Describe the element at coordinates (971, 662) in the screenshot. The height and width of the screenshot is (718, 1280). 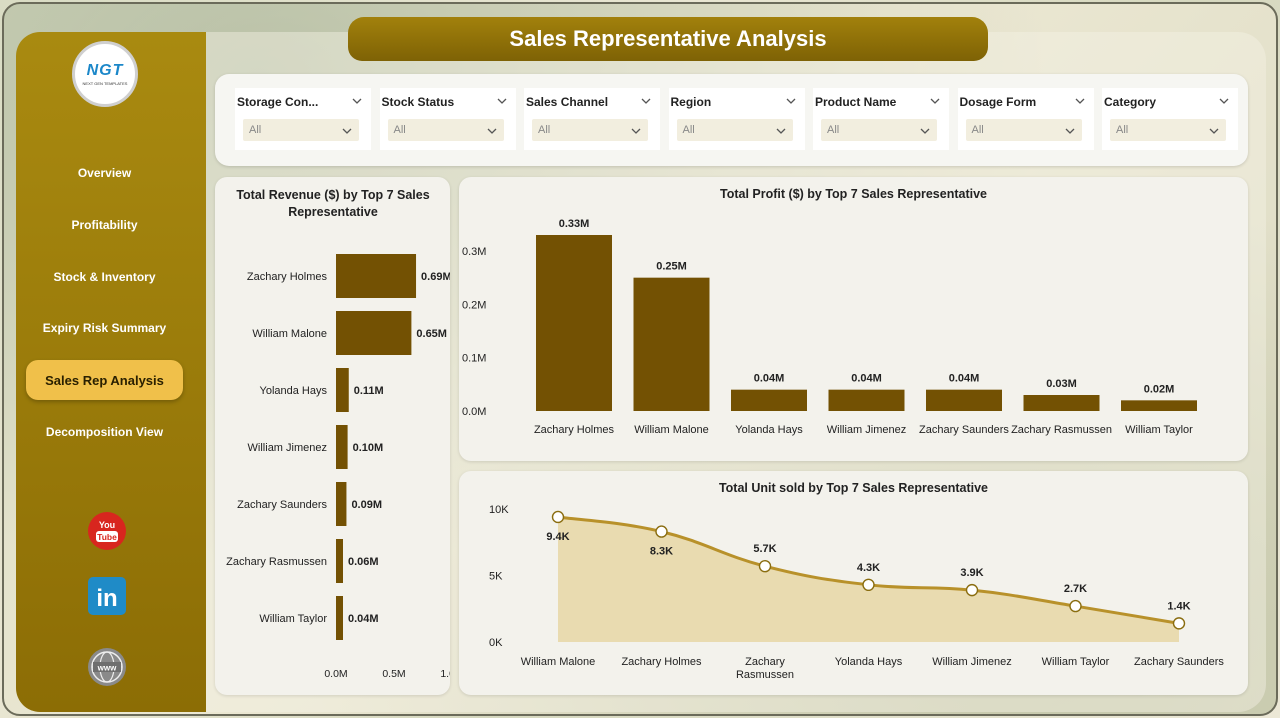
I see `units-category-label: William Jimenez` at that location.